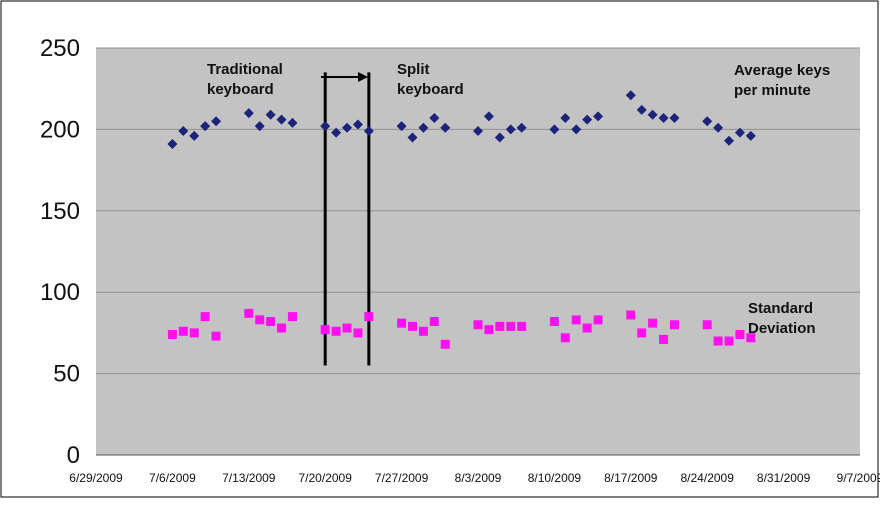  What do you see at coordinates (96, 478) in the screenshot?
I see `x-tick-label: 6/29/2009` at bounding box center [96, 478].